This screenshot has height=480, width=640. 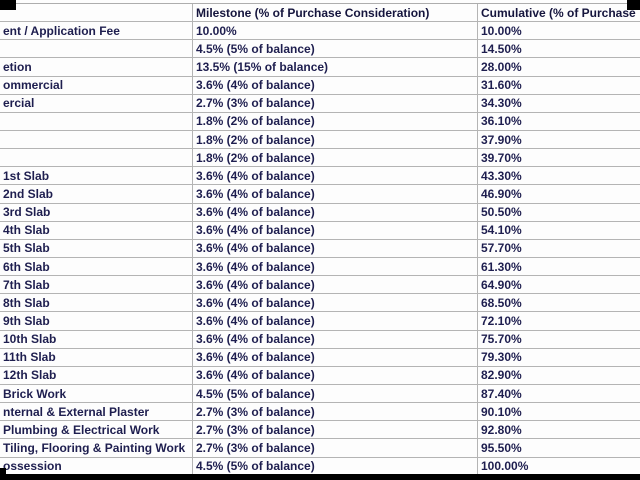 What do you see at coordinates (26, 230) in the screenshot?
I see `milestone-name-cell: 4th Slab` at bounding box center [26, 230].